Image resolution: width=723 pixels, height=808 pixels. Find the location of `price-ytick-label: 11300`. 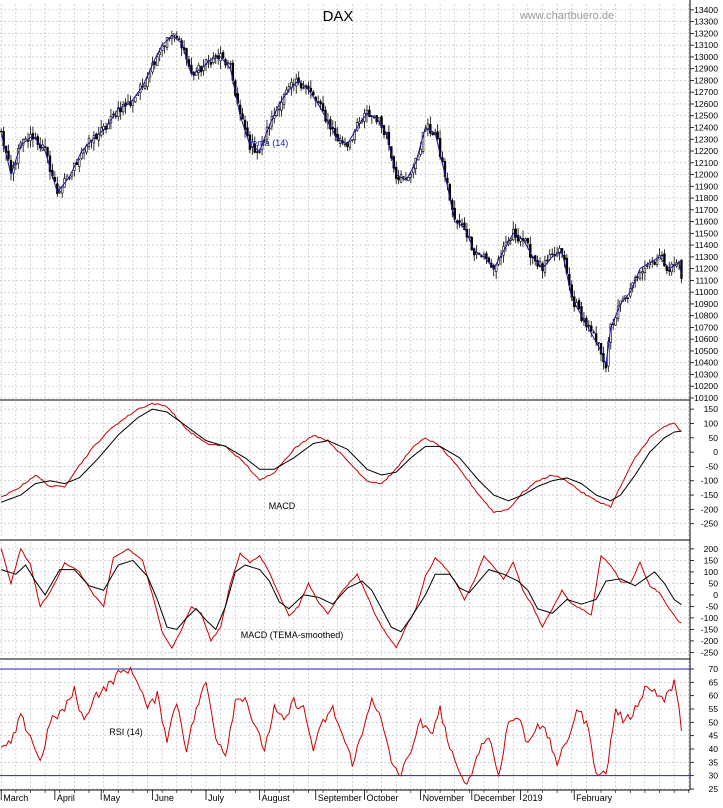

price-ytick-label: 11300 is located at coordinates (706, 257).